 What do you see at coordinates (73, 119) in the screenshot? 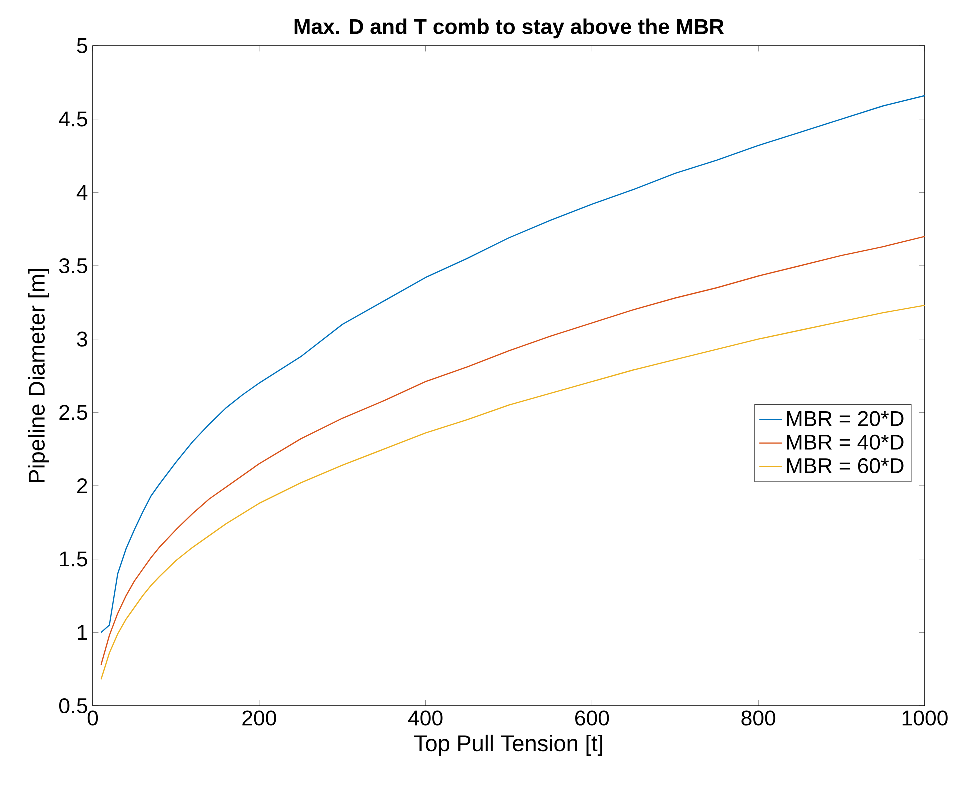
I see `y-tick-label: 4.5` at bounding box center [73, 119].